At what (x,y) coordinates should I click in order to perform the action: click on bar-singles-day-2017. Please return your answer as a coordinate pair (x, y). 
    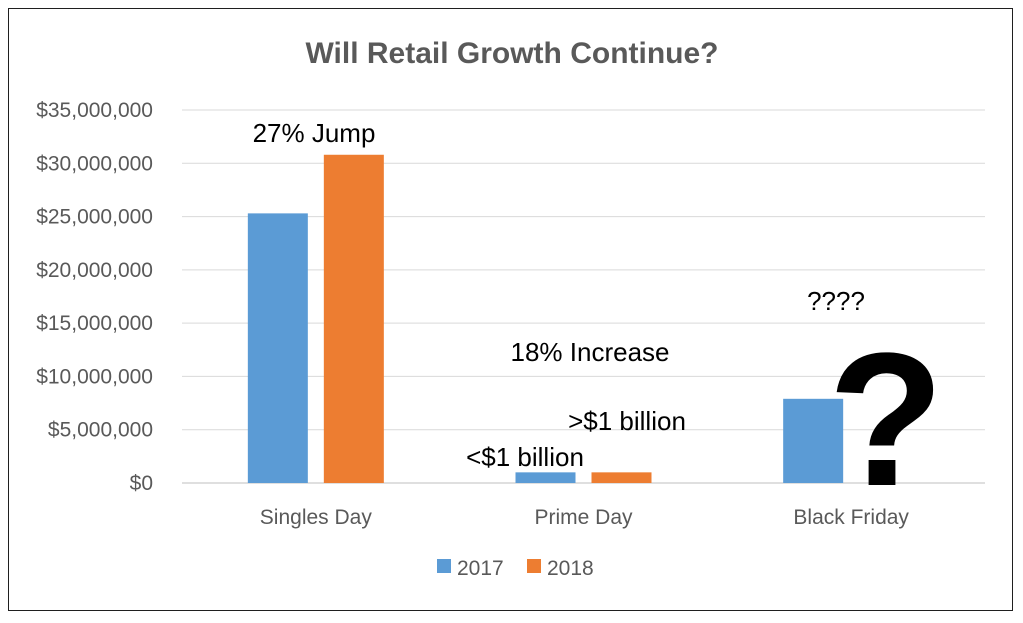
    Looking at the image, I should click on (277, 348).